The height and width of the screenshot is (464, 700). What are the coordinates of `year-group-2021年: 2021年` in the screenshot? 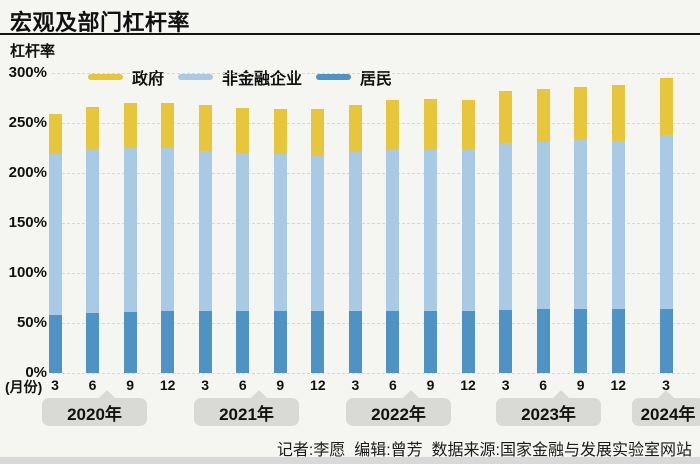 It's located at (246, 408).